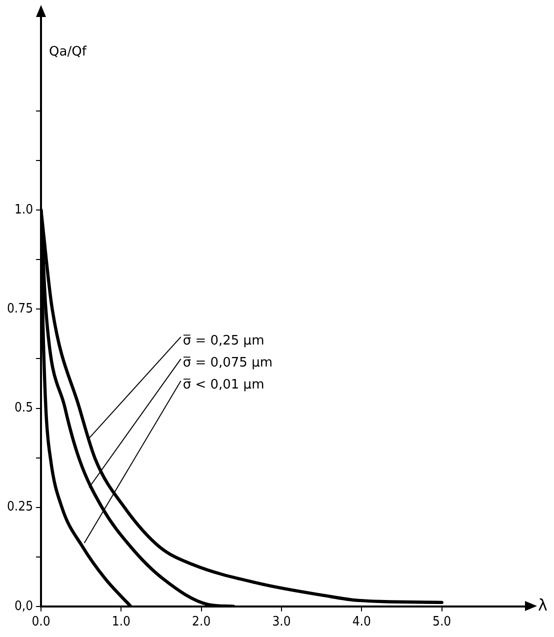  What do you see at coordinates (201, 622) in the screenshot?
I see `x-tick-label: 2.0` at bounding box center [201, 622].